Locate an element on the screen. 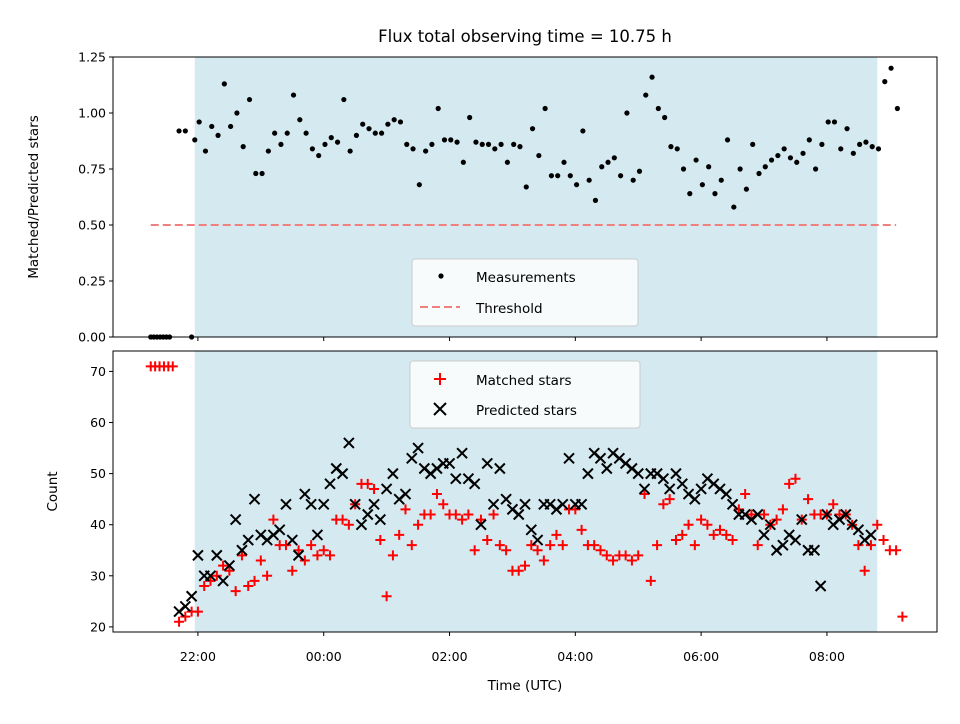  top-ylabel: Matched/Predicted stars is located at coordinates (34, 196).